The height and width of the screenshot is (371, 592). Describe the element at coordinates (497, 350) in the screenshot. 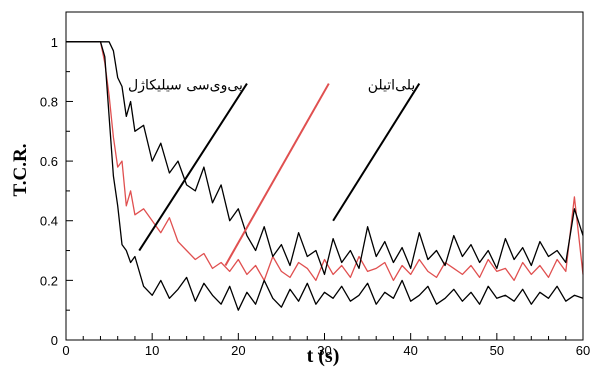

I see `x-tick-label: 50` at that location.